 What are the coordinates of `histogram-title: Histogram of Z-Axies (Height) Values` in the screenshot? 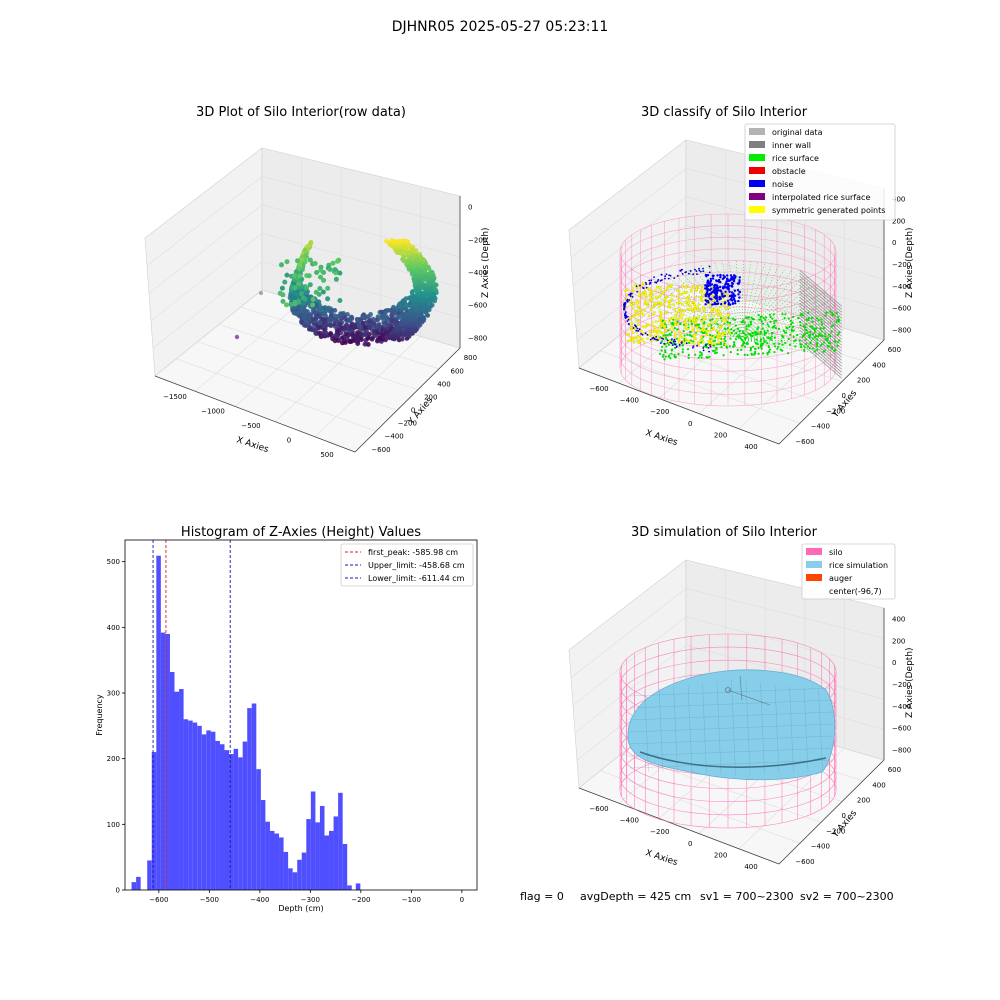 It's located at (301, 532).